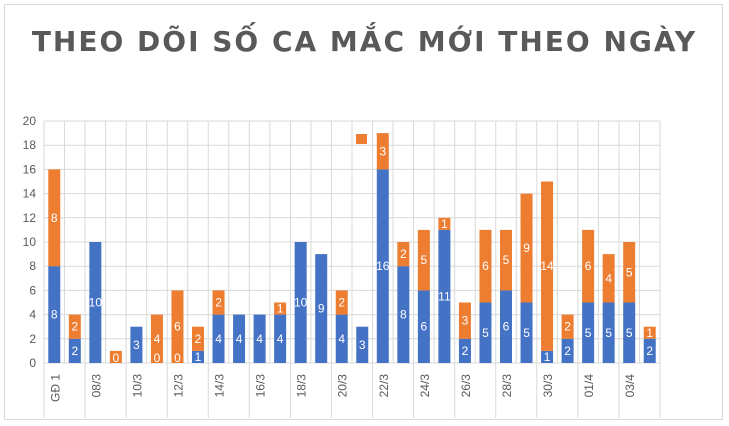  Describe the element at coordinates (55, 388) in the screenshot. I see `x-tick-label: GĐ 1` at that location.